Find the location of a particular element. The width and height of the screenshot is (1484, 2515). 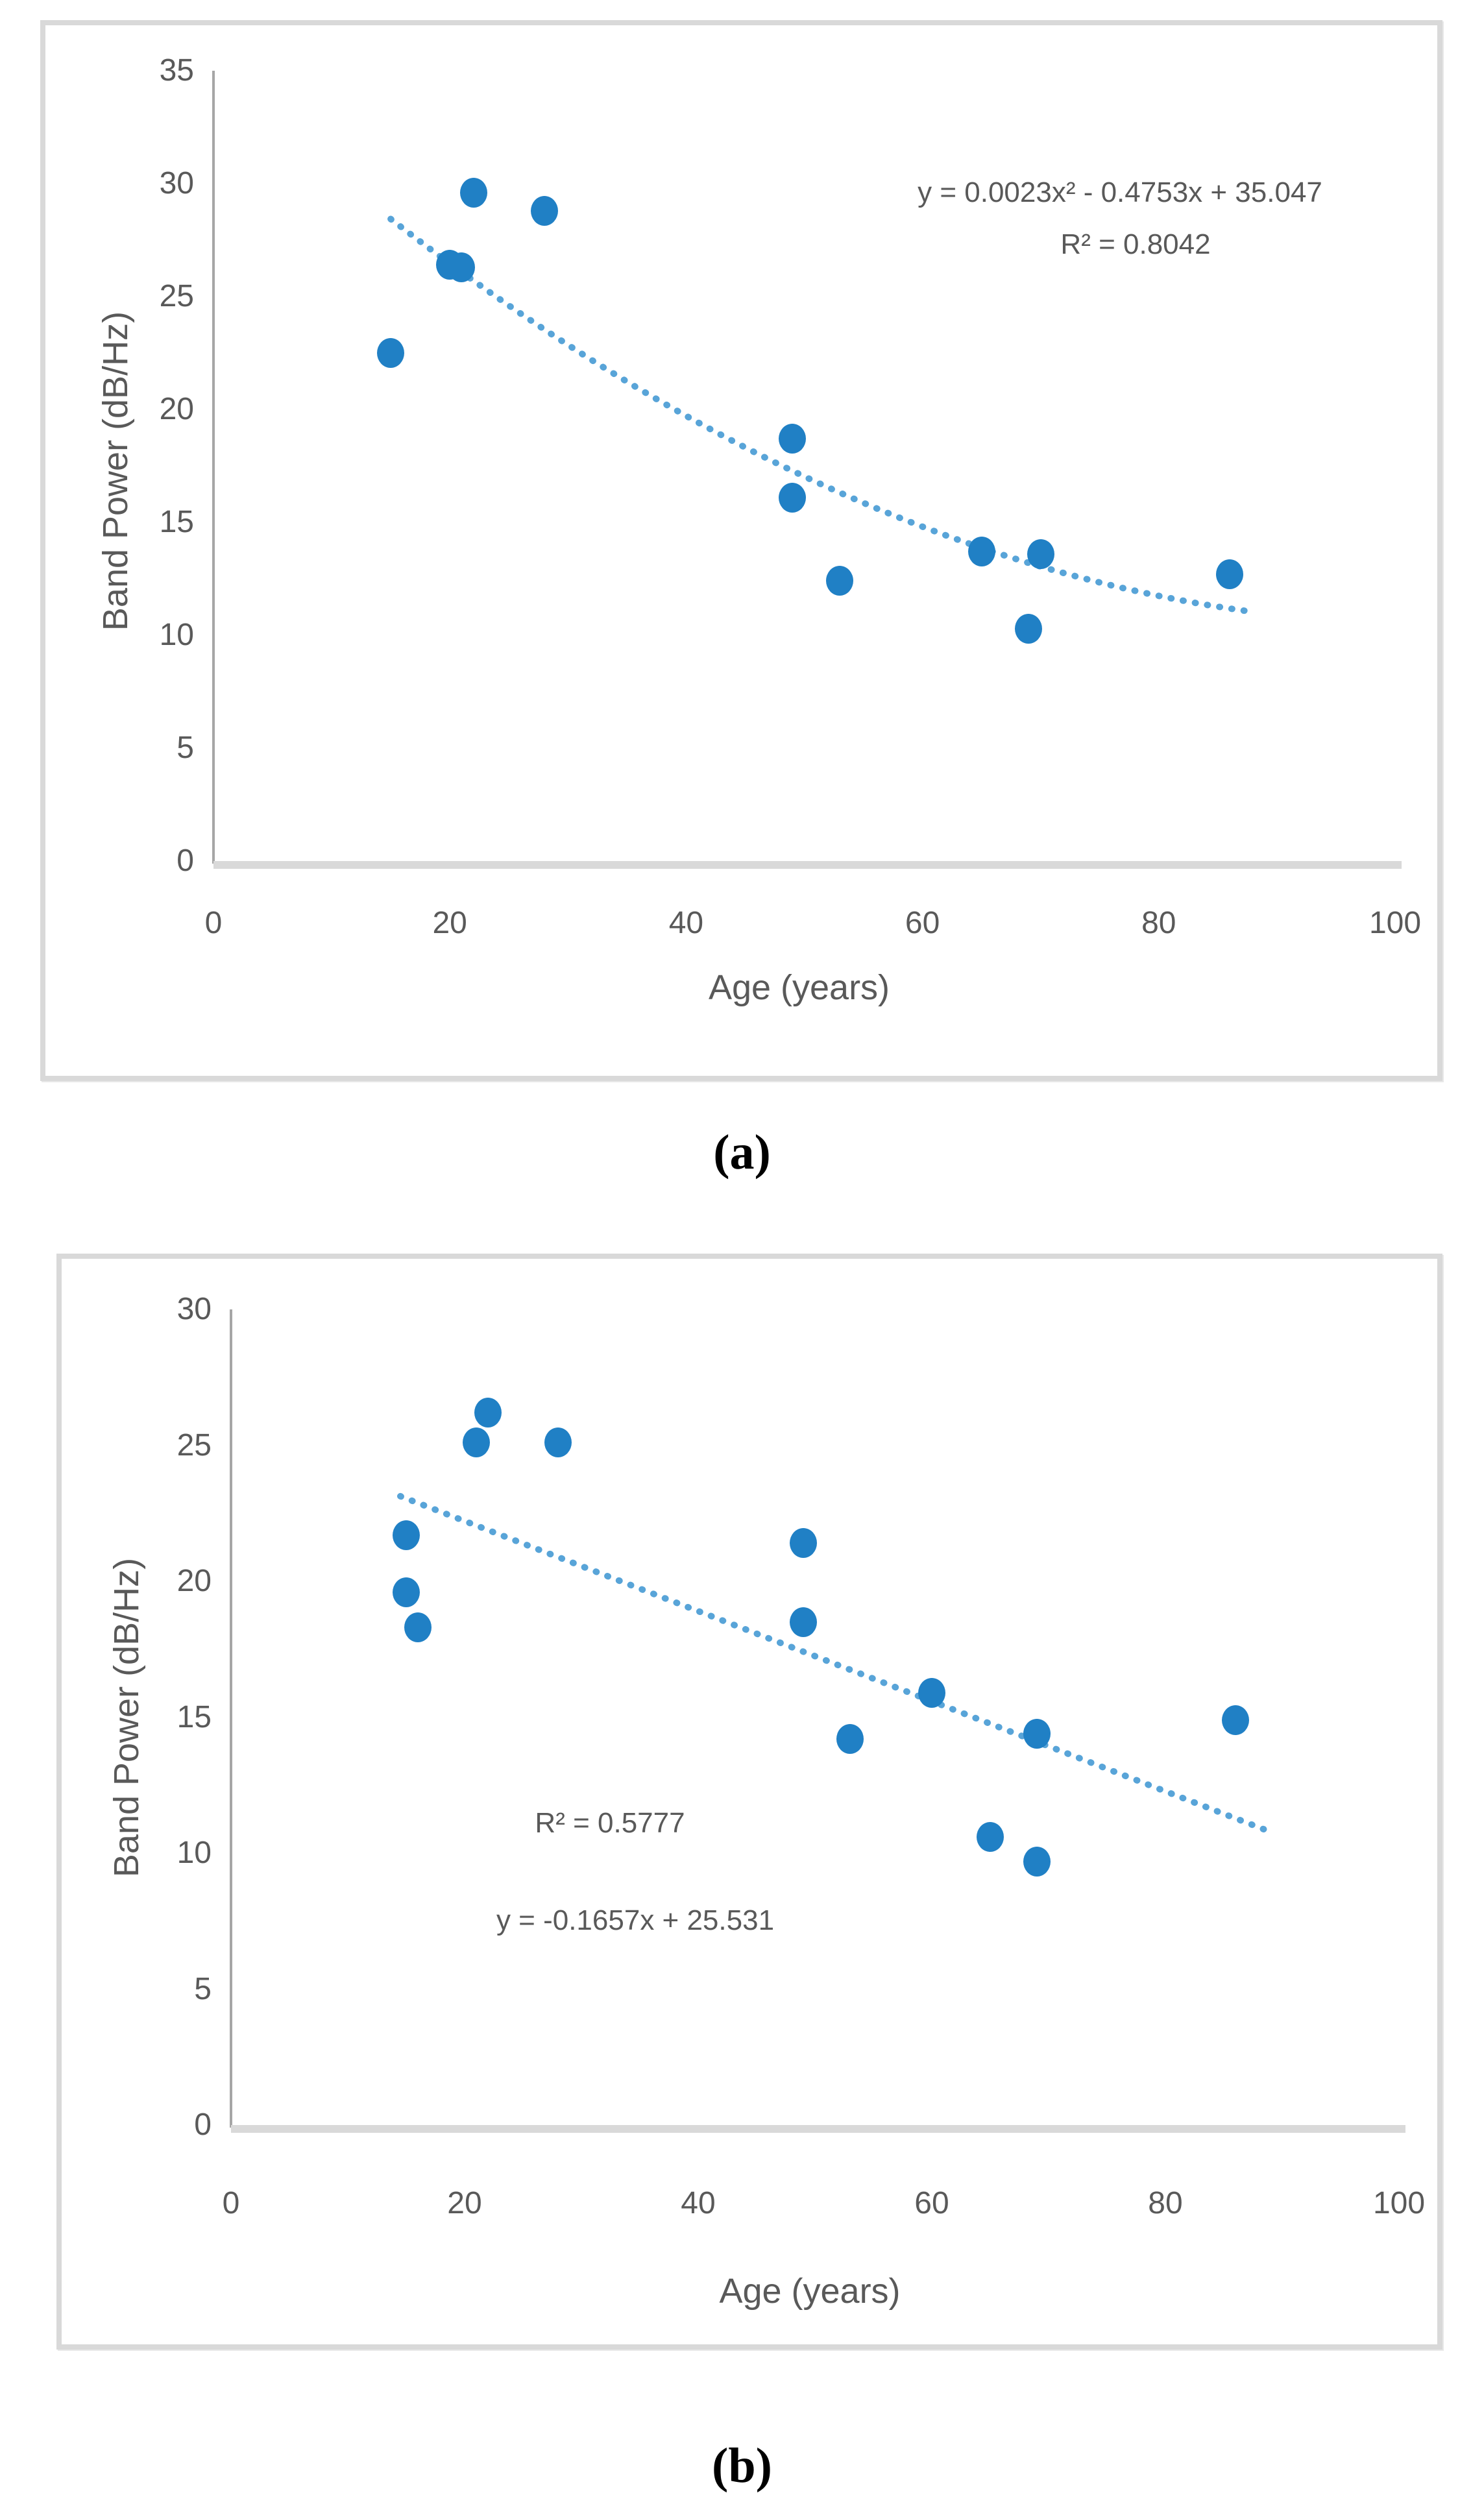

trendline-equation: y = 0.0023x² - 0.4753x + 35.047 is located at coordinates (1120, 192).